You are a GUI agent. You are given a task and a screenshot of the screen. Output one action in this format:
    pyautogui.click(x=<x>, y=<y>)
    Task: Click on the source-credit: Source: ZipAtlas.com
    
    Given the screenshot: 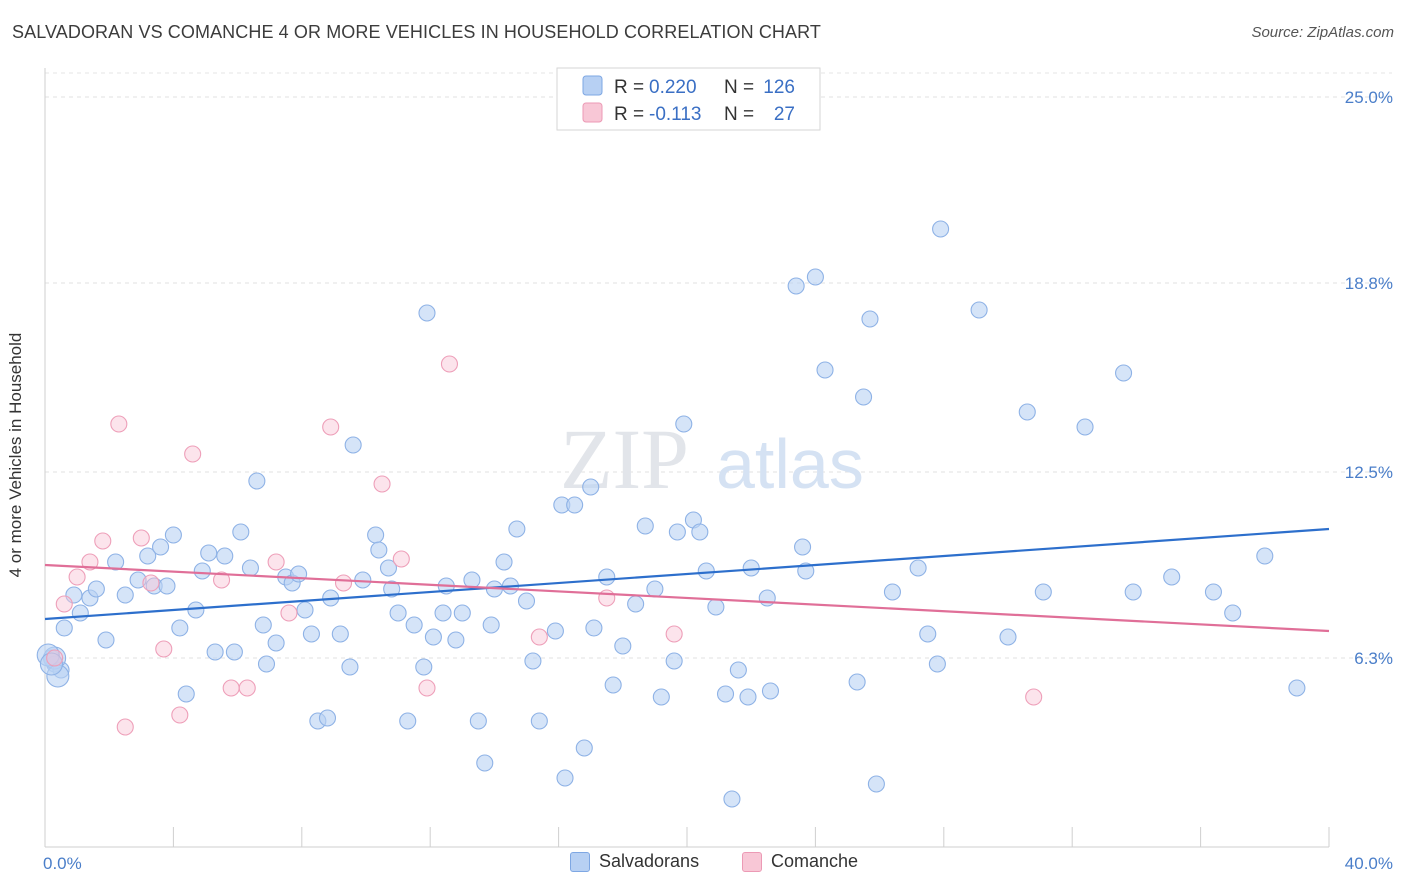 What is the action you would take?
    pyautogui.click(x=1322, y=32)
    